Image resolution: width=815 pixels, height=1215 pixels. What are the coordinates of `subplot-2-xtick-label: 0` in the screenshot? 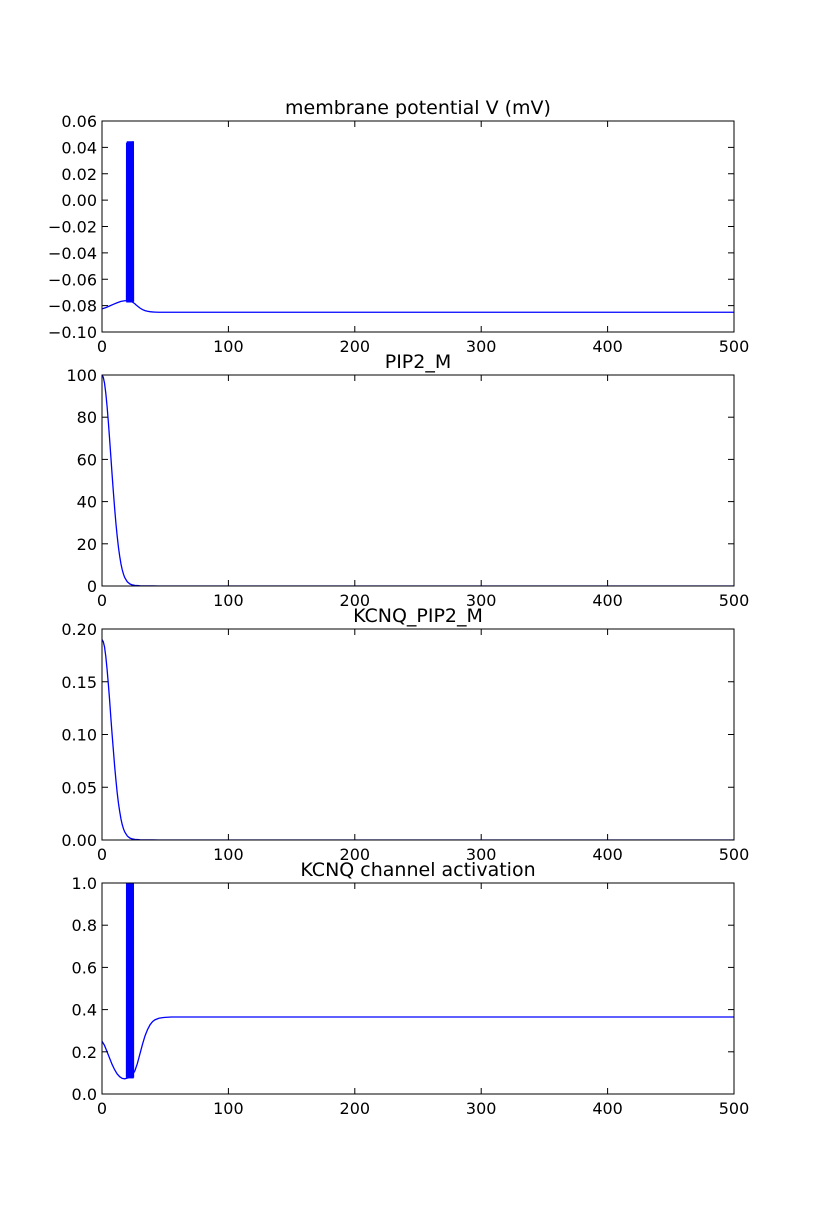 It's located at (102, 600).